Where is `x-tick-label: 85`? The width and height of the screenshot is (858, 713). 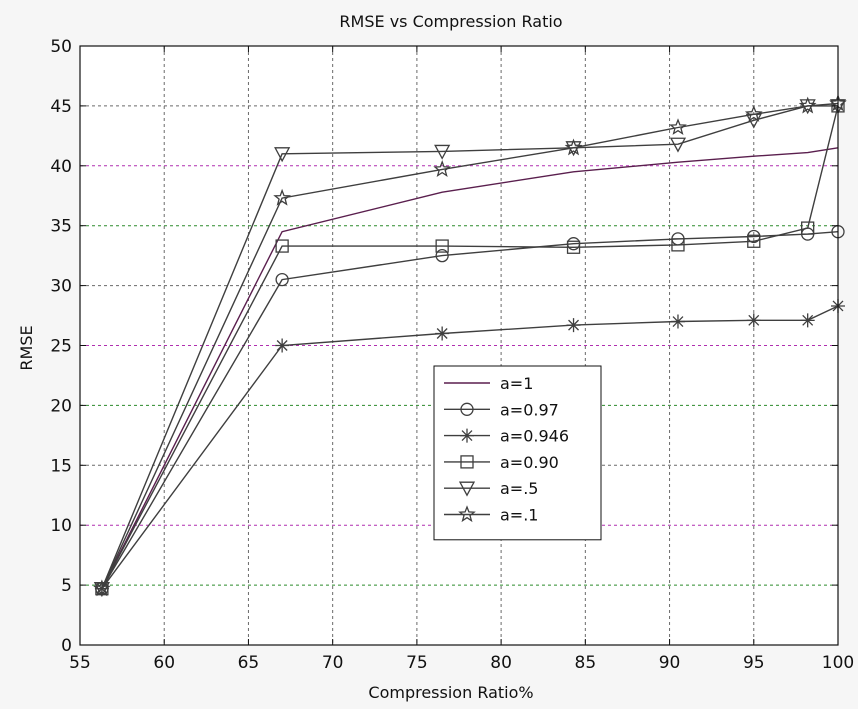
x-tick-label: 85 is located at coordinates (586, 663).